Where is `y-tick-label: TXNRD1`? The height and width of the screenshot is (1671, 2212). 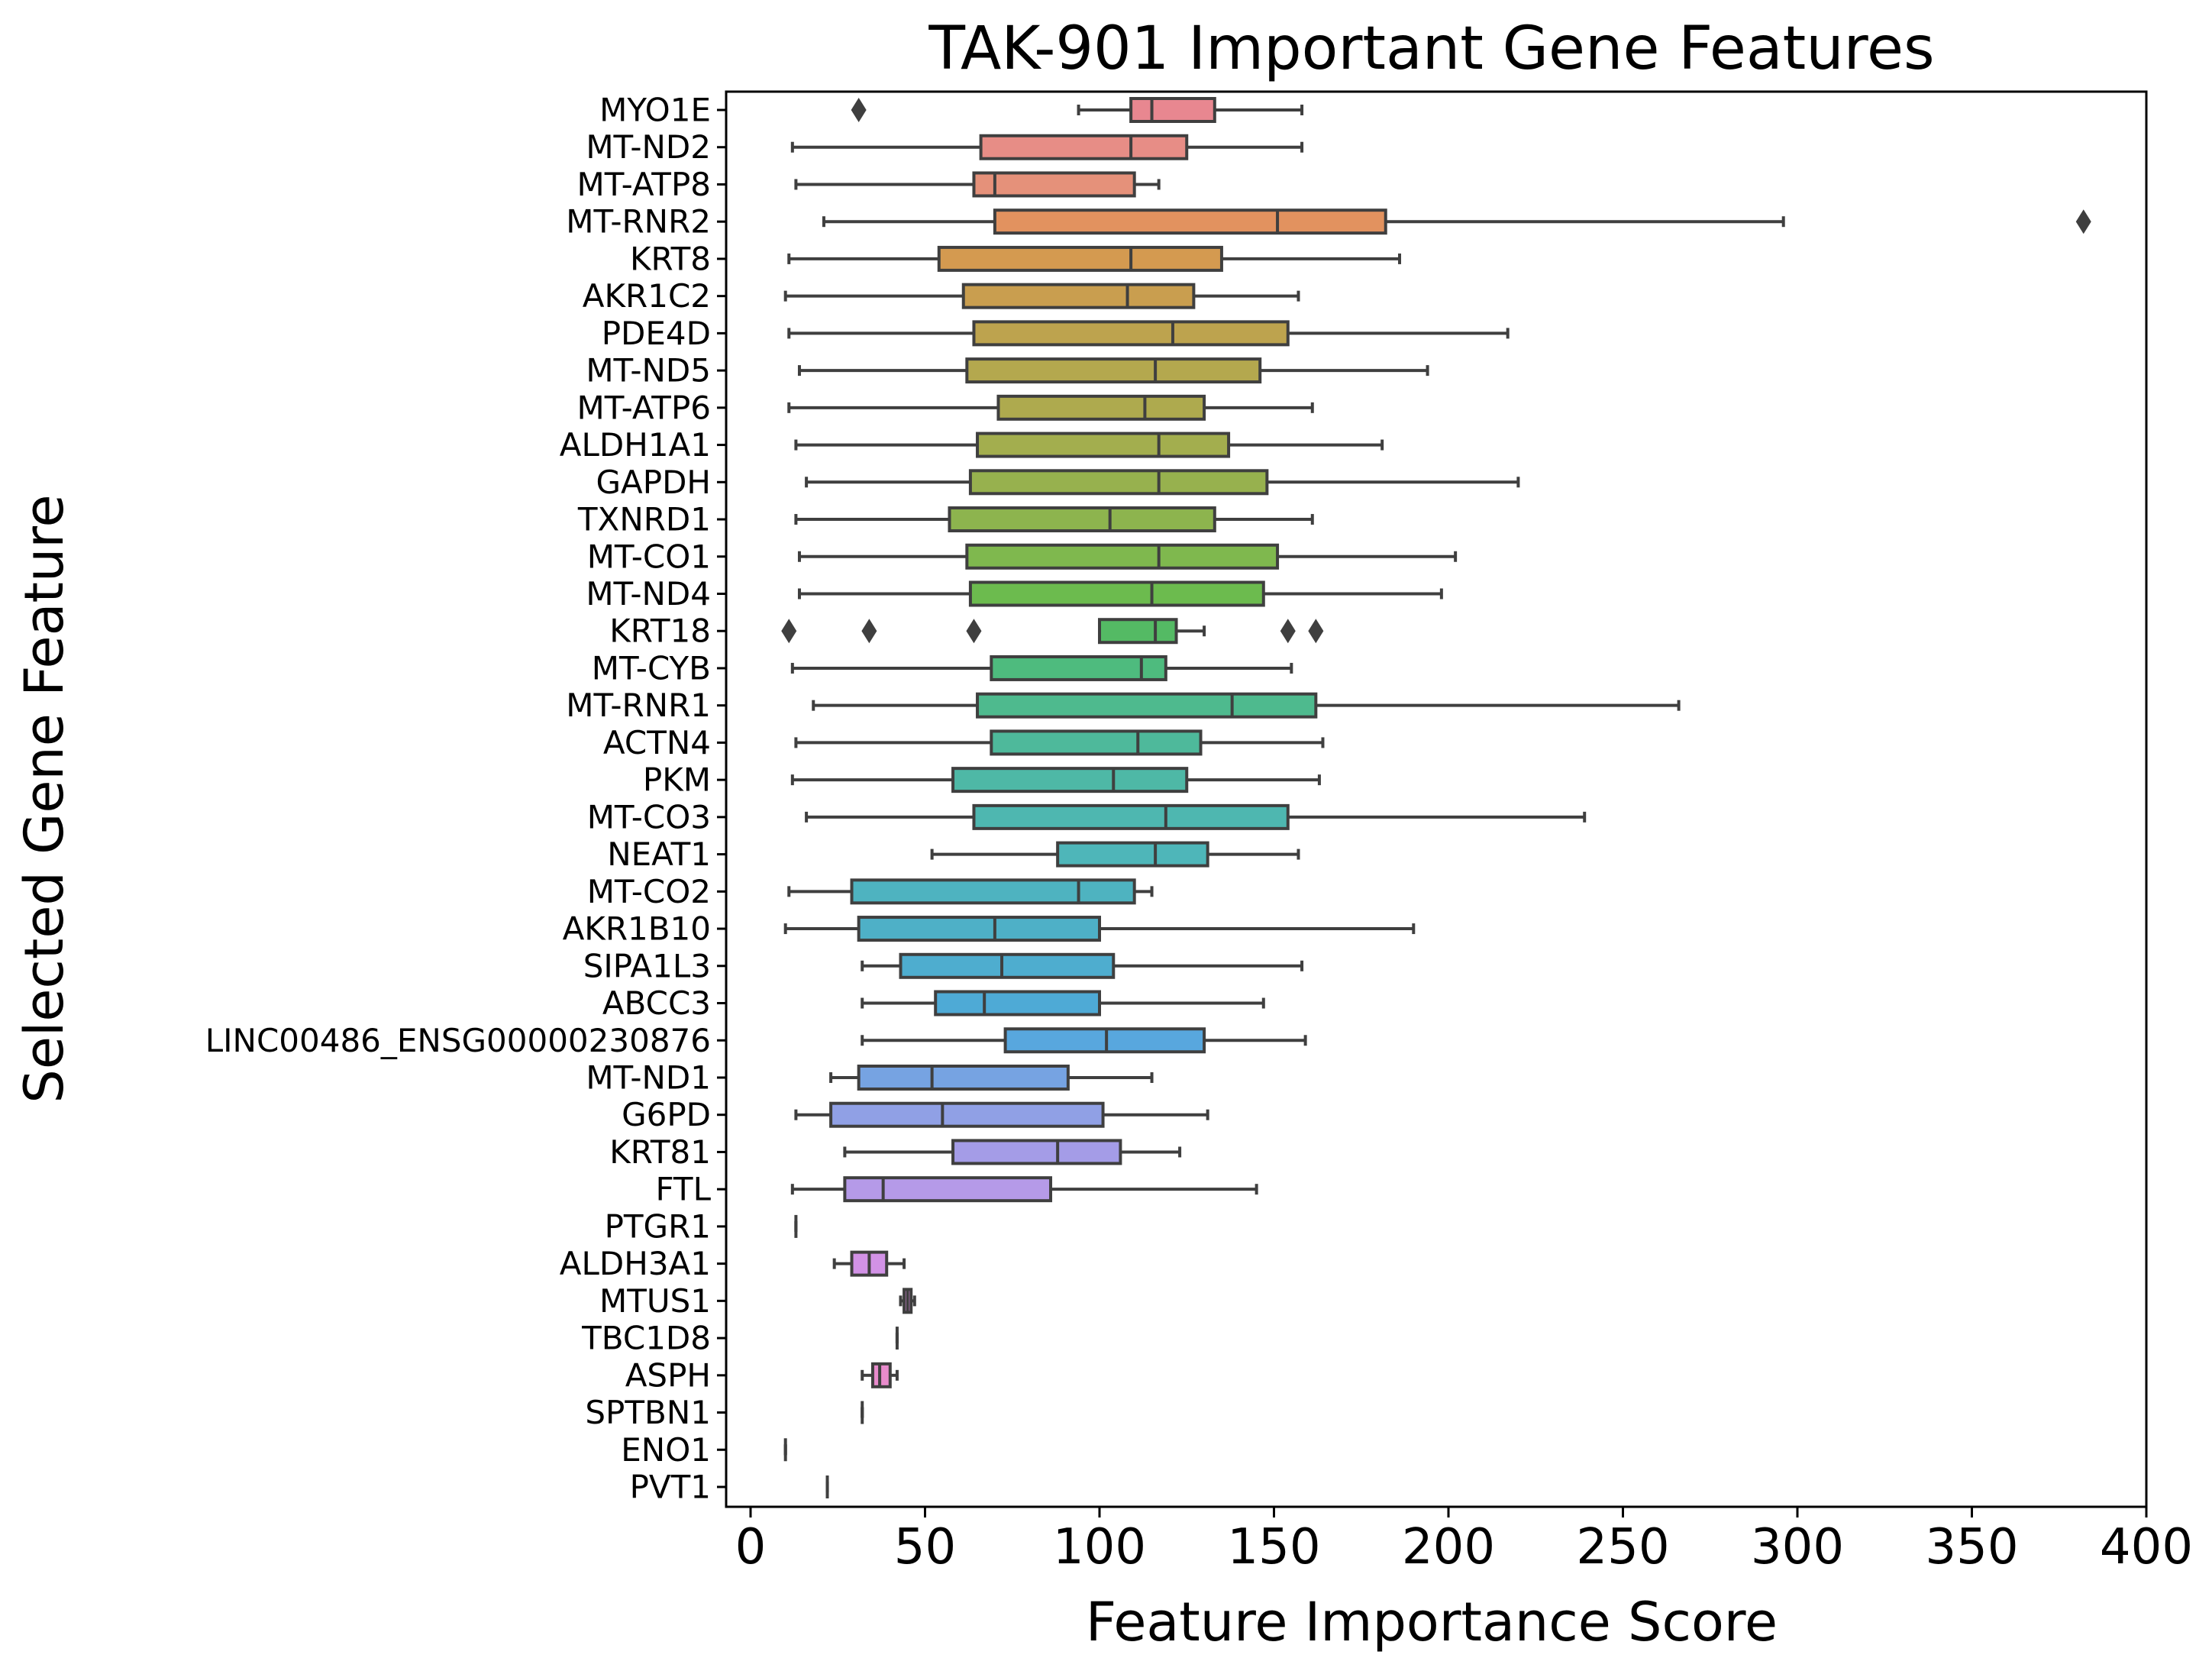
y-tick-label: TXNRD1 is located at coordinates (644, 519).